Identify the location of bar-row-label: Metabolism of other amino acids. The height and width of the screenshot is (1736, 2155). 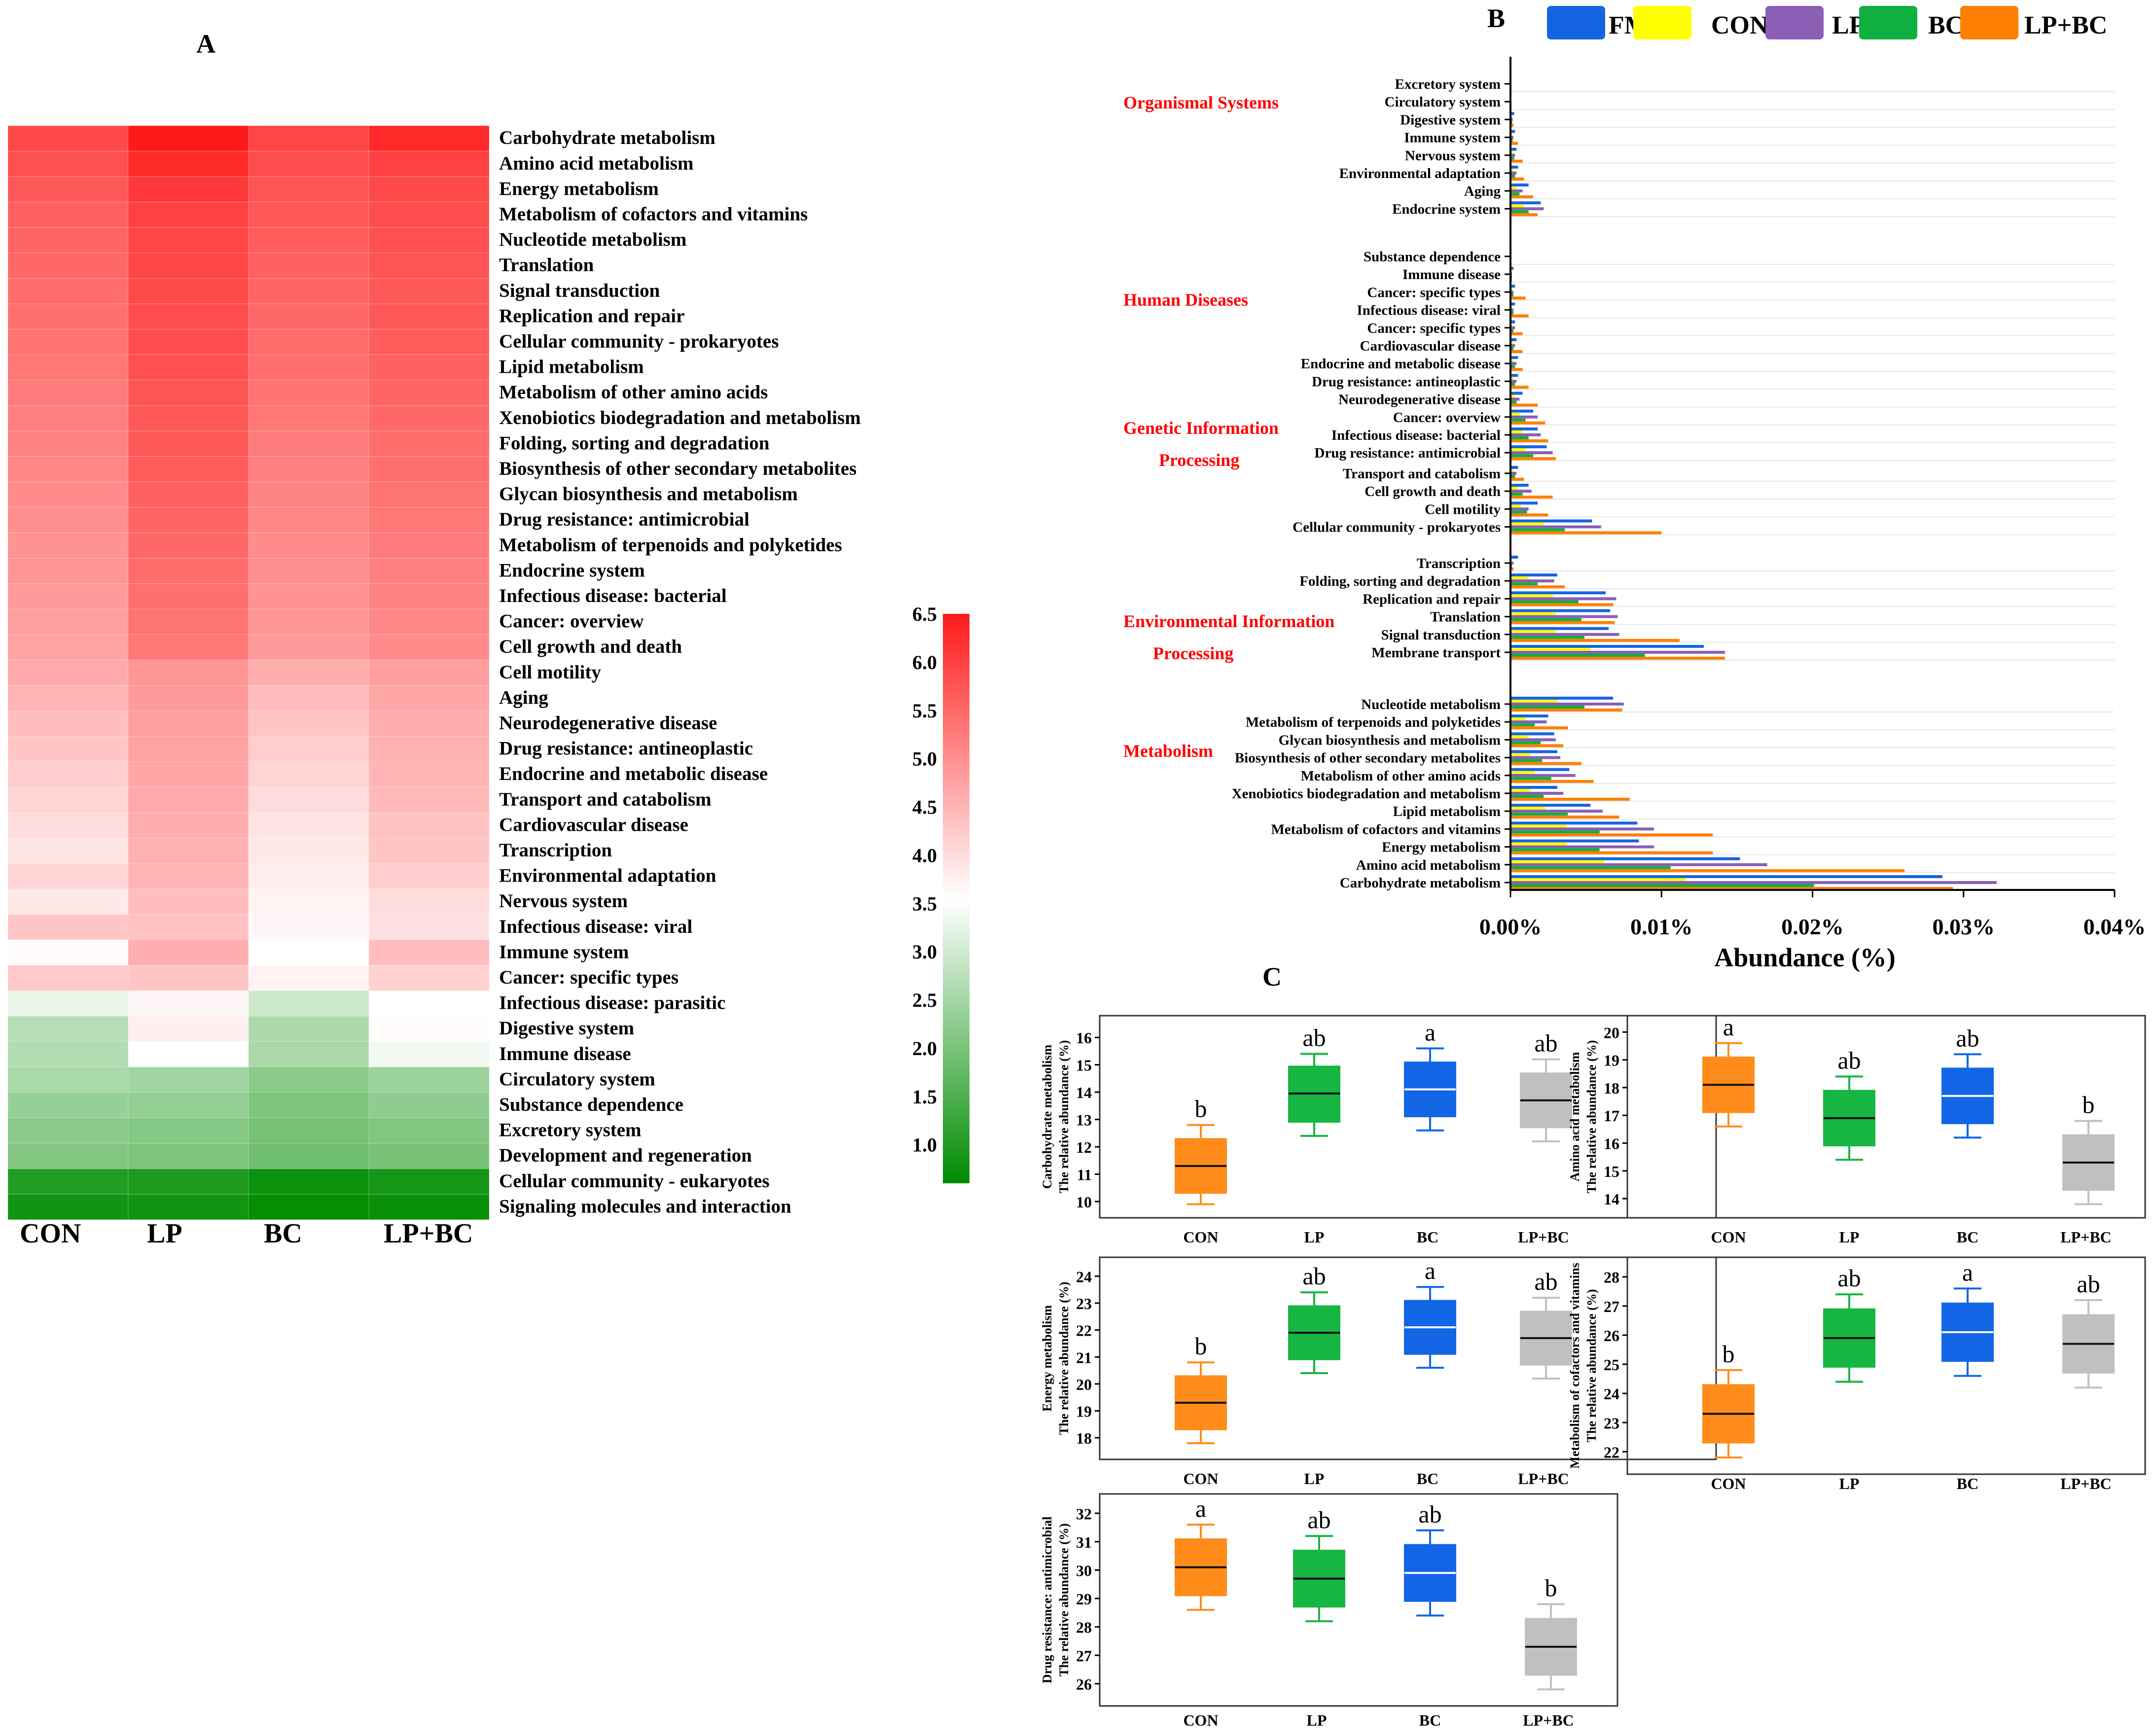
(1401, 776).